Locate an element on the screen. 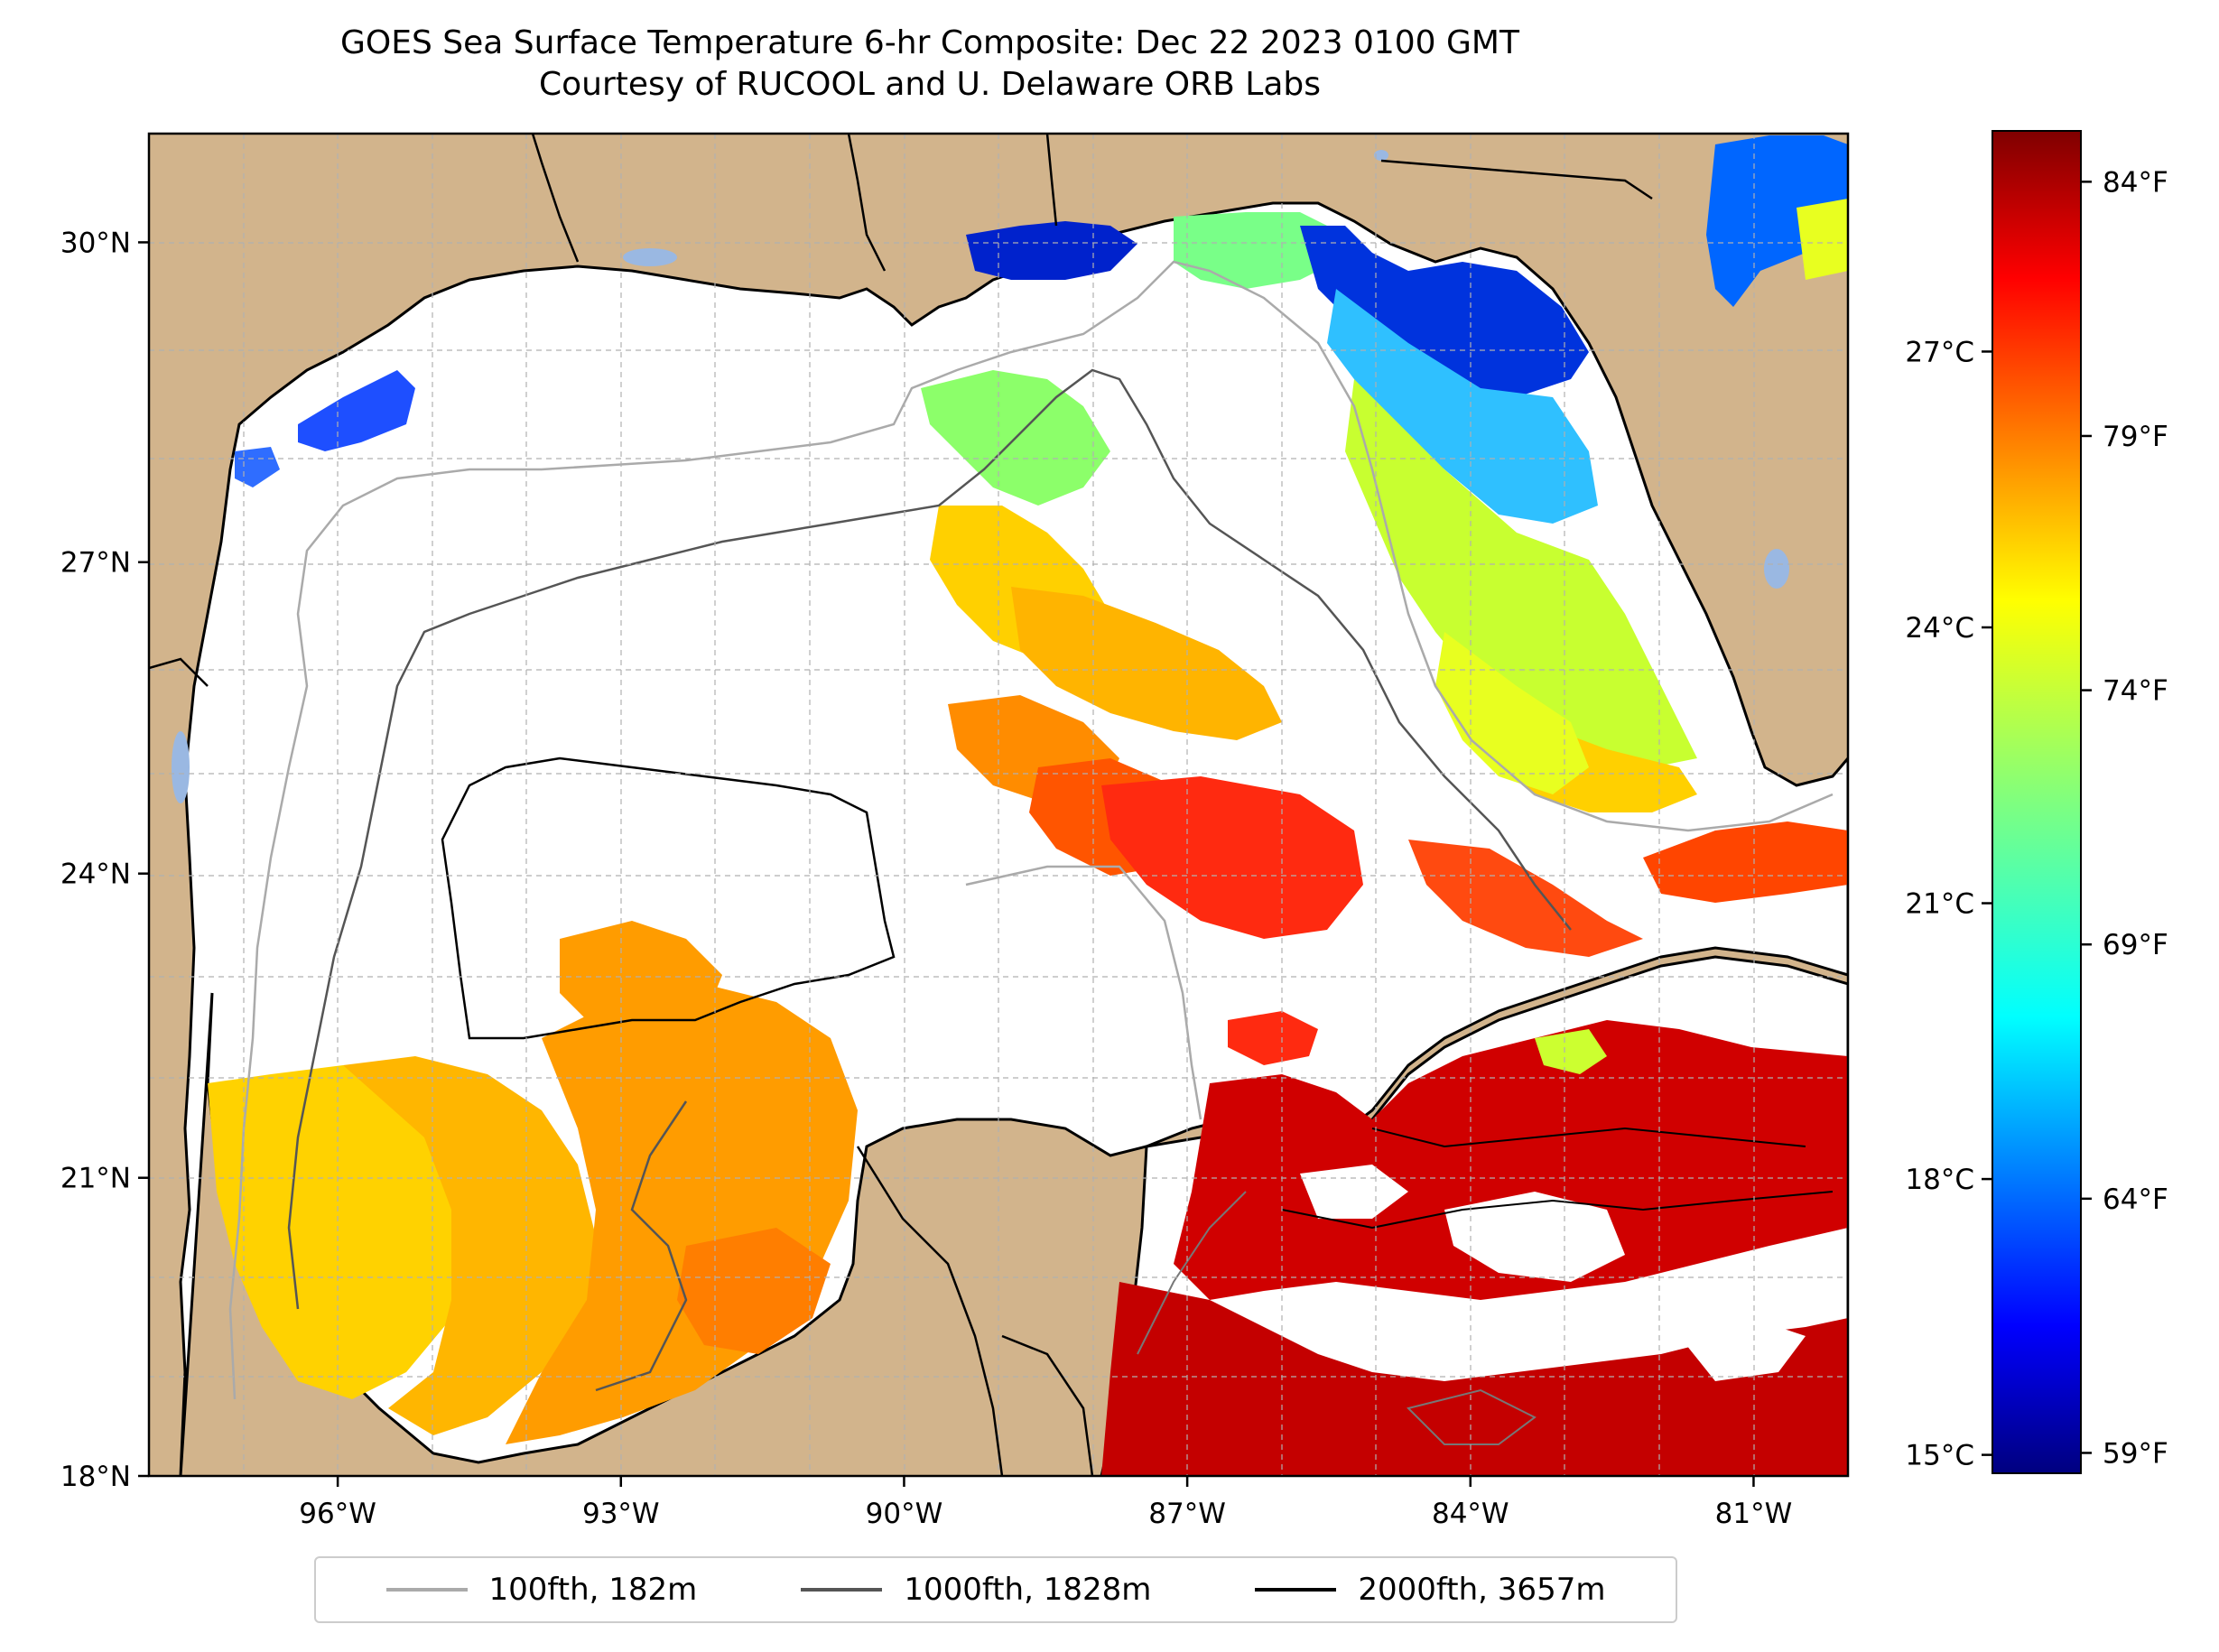 The image size is (2219, 1652). longitude-axis: 96°W 93°W 90°W 87°W 84°W 81°W is located at coordinates (1045, 1503).